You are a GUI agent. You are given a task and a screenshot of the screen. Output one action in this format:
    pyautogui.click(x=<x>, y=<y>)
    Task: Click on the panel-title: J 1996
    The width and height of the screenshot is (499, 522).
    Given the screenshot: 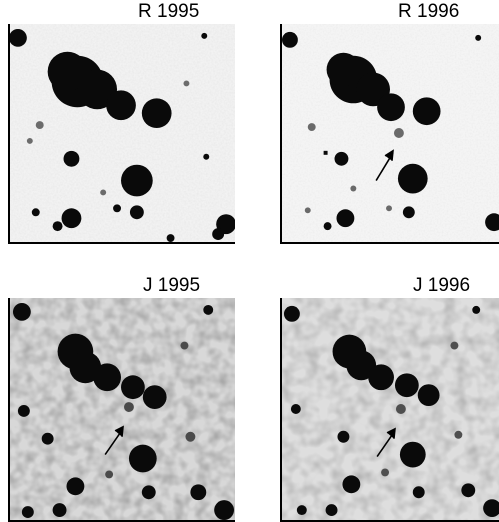 What is the action you would take?
    pyautogui.click(x=442, y=285)
    